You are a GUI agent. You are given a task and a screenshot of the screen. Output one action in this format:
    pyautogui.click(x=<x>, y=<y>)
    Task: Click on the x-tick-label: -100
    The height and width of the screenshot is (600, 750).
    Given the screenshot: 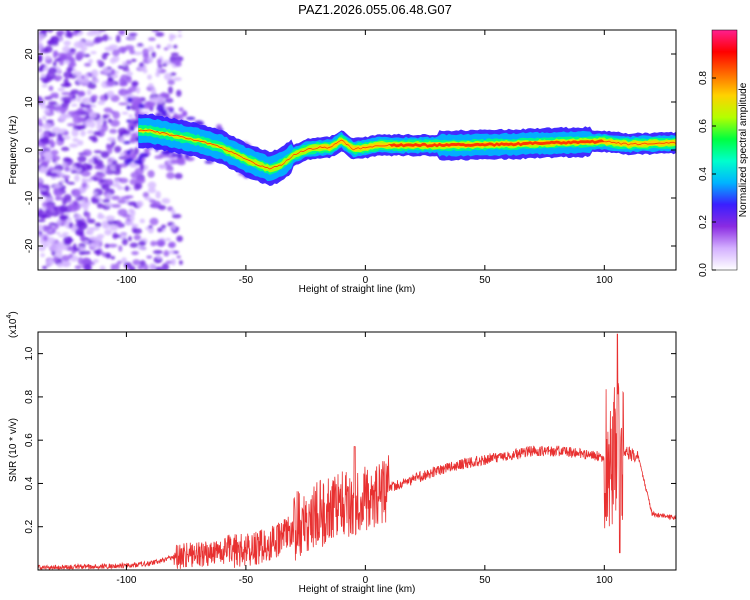 What is the action you would take?
    pyautogui.click(x=126, y=280)
    